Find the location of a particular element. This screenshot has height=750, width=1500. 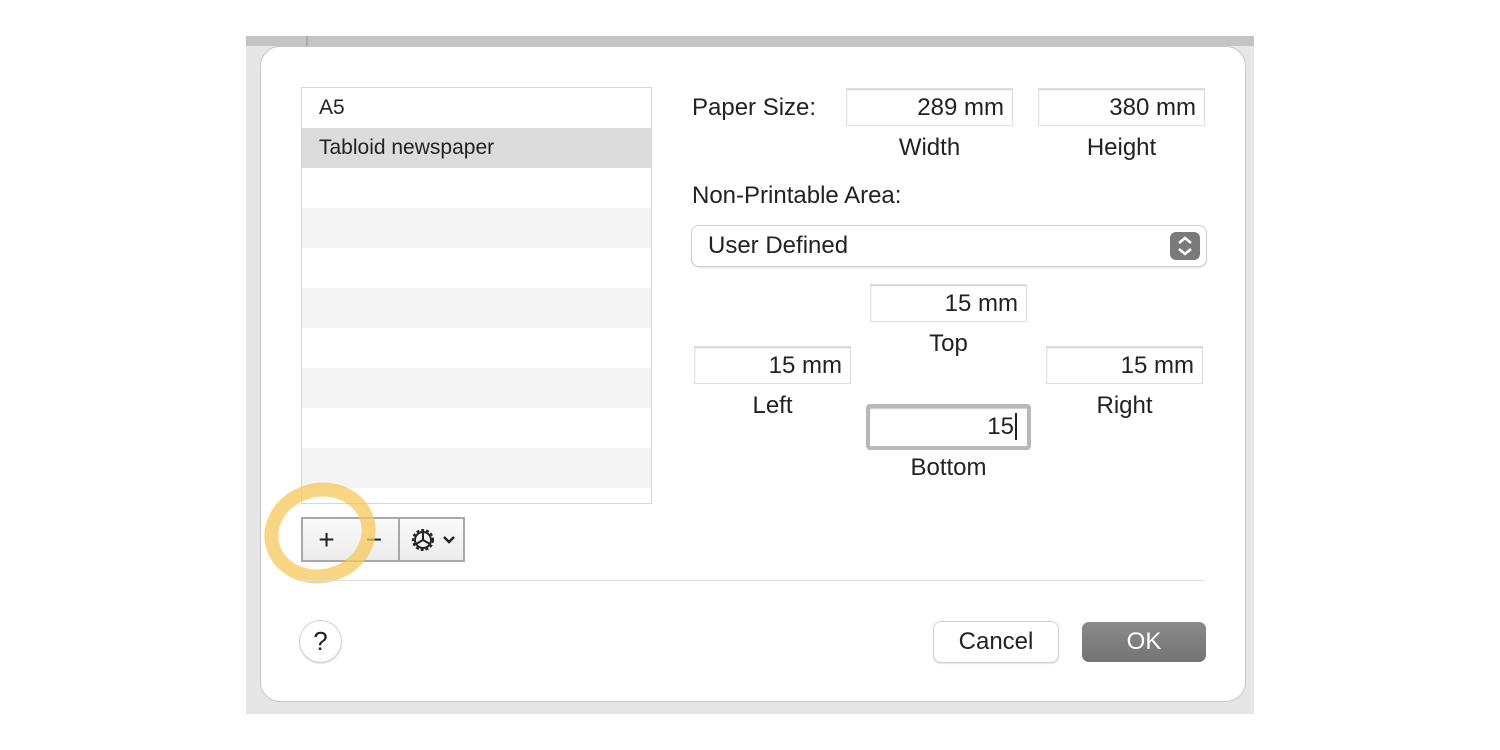

select-value: User Defined is located at coordinates (778, 245).